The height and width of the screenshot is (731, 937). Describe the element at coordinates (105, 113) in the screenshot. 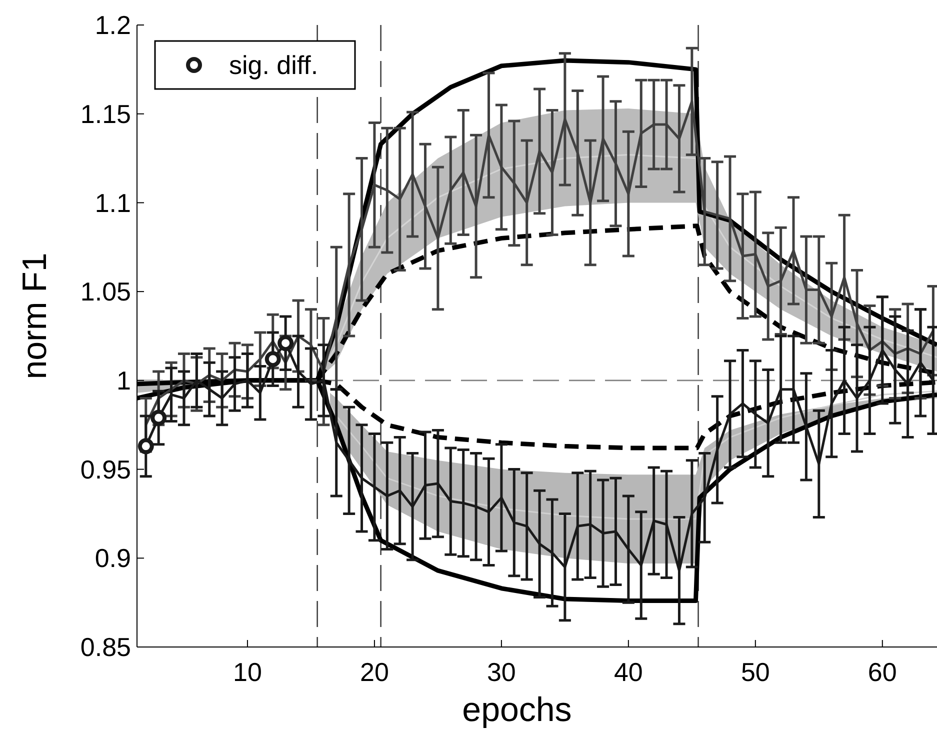

I see `y-tick-label: 1.15` at that location.